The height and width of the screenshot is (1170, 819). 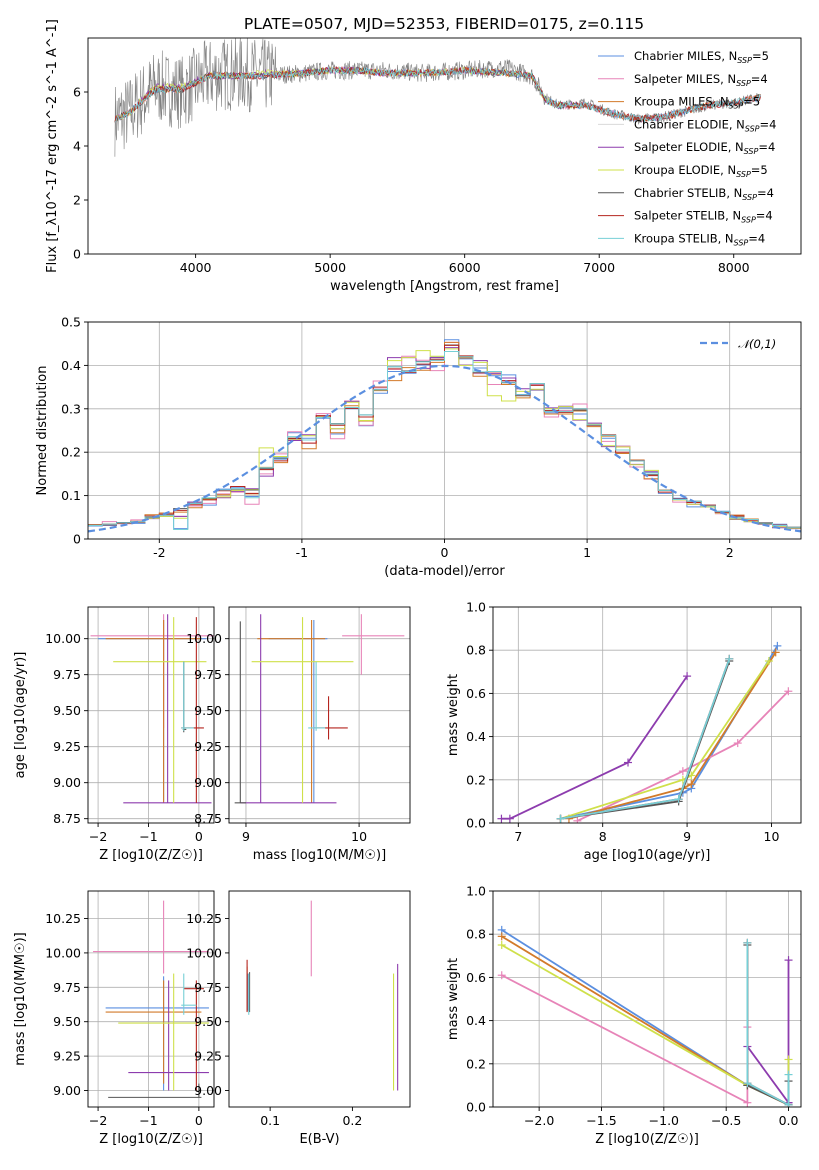 I want to click on x-tick-label: −2, so click(x=98, y=836).